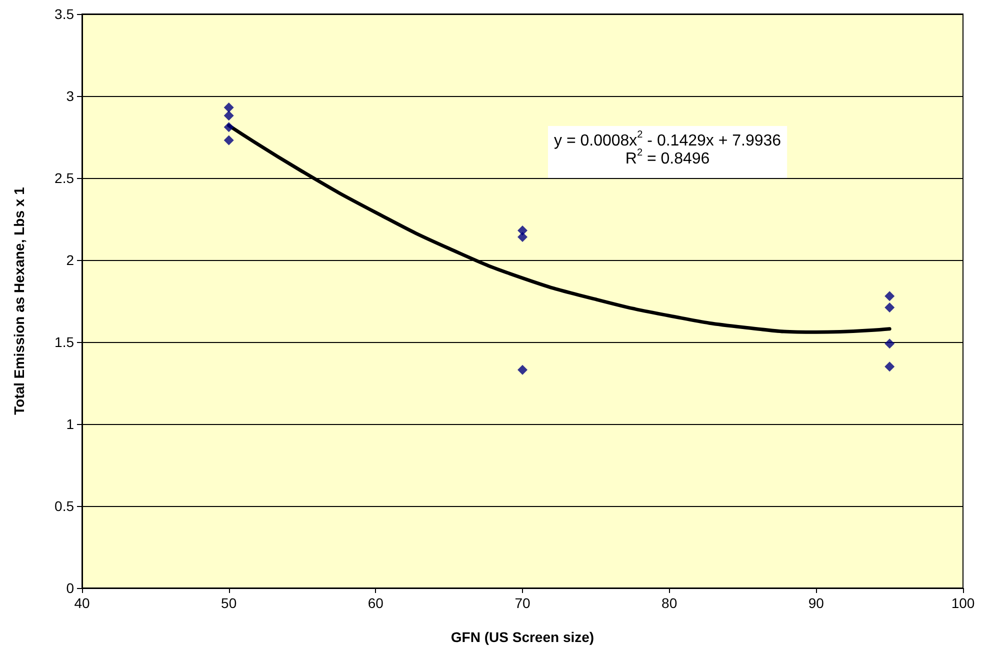 Image resolution: width=985 pixels, height=665 pixels. Describe the element at coordinates (64, 14) in the screenshot. I see `y-tick-label: 3.5` at that location.